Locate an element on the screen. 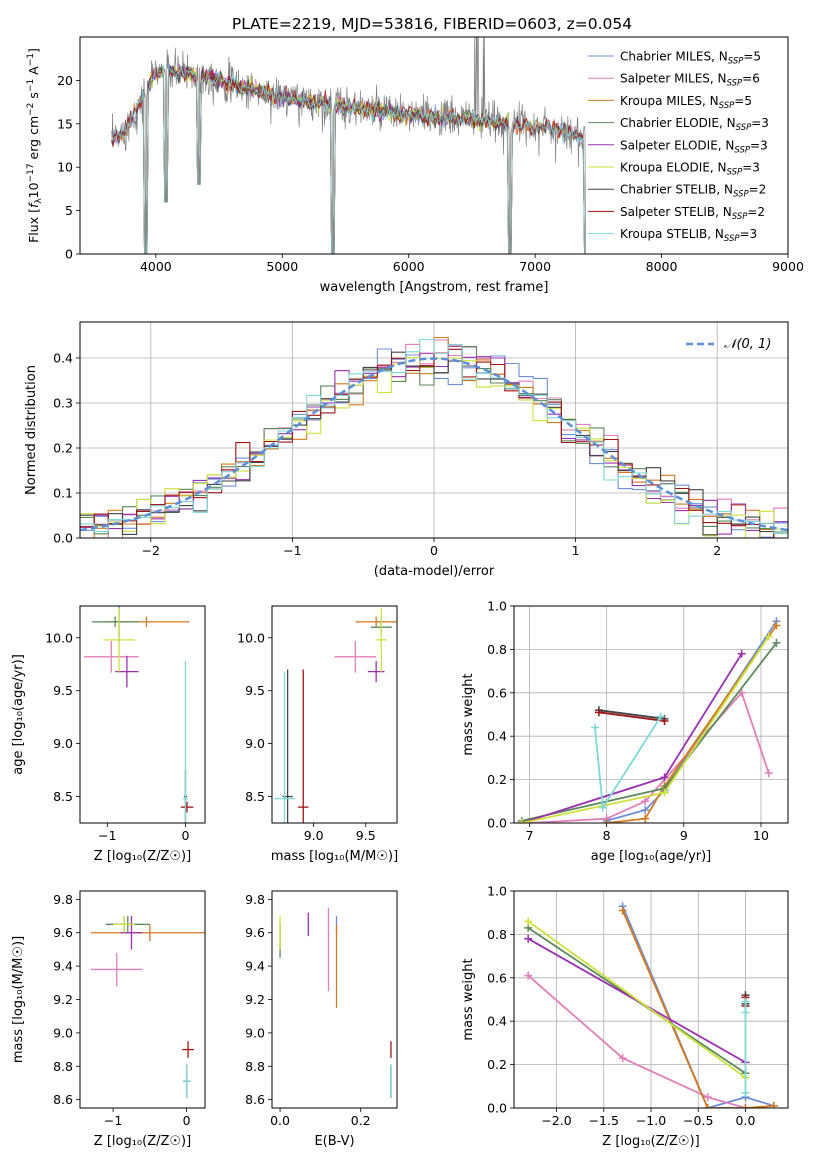 This screenshot has height=1170, width=819. legend-name: Chabrier MILES, N is located at coordinates (674, 57).